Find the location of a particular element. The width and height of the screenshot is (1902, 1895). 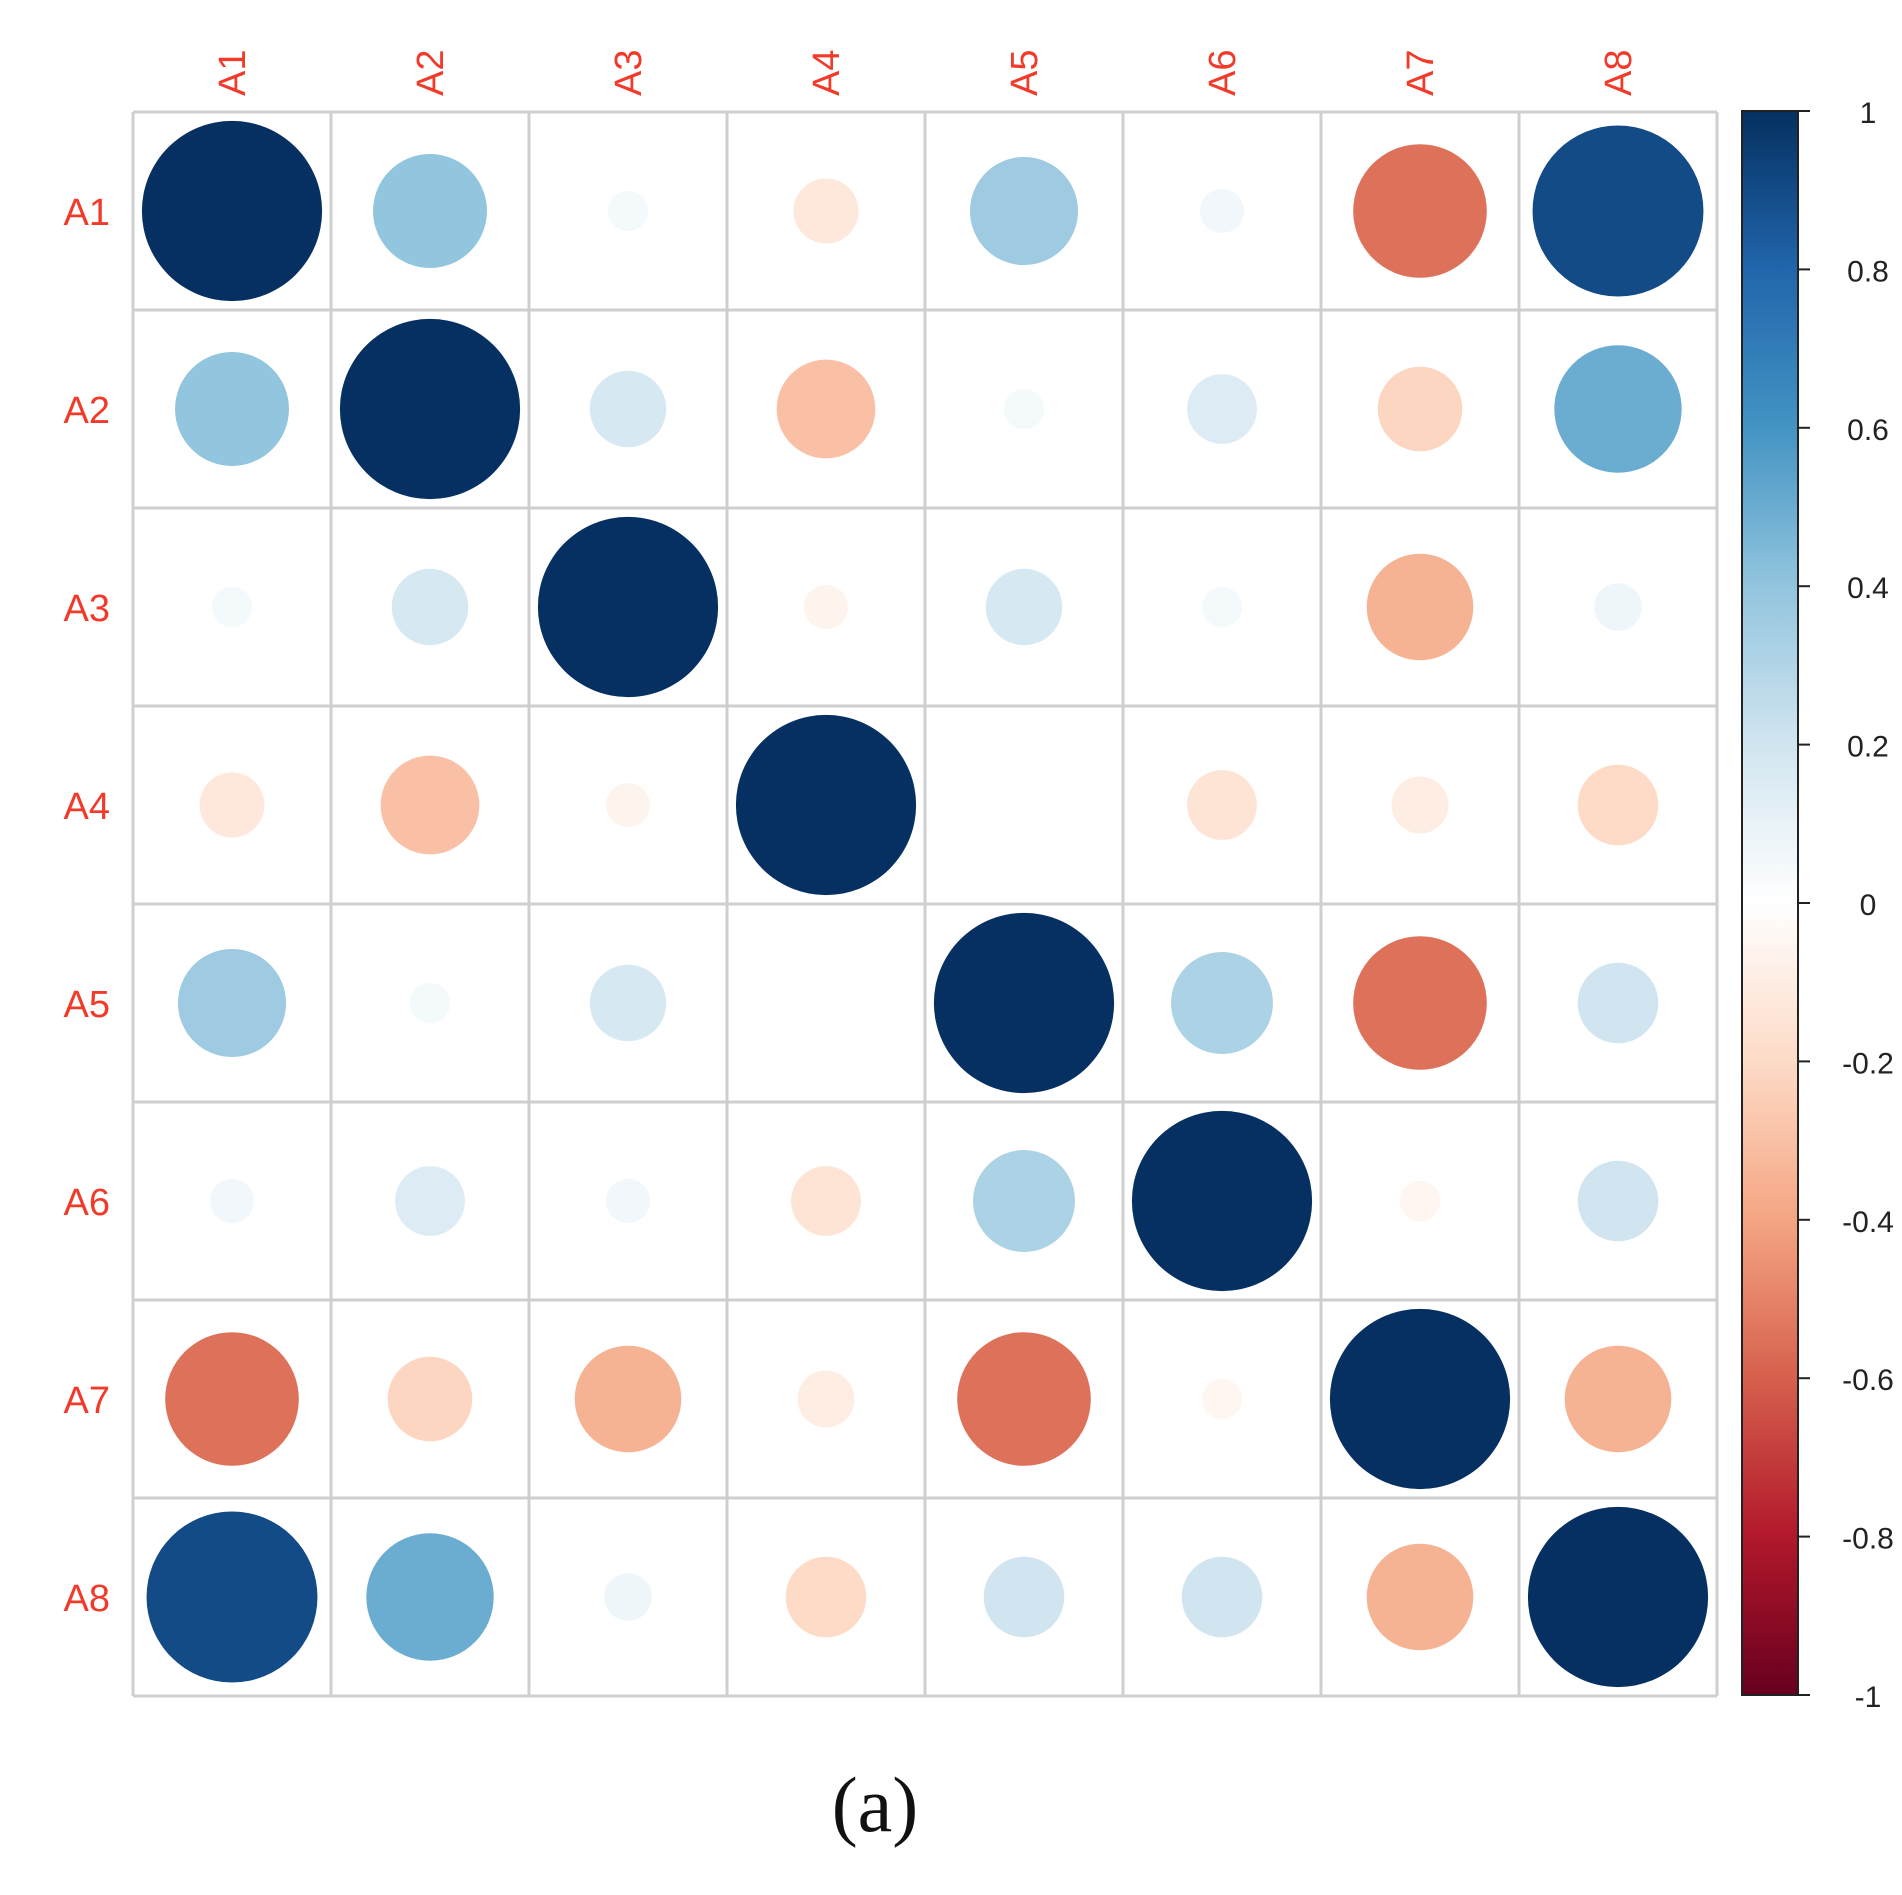

colorbar-tick-label: 0.8 is located at coordinates (1868, 271).